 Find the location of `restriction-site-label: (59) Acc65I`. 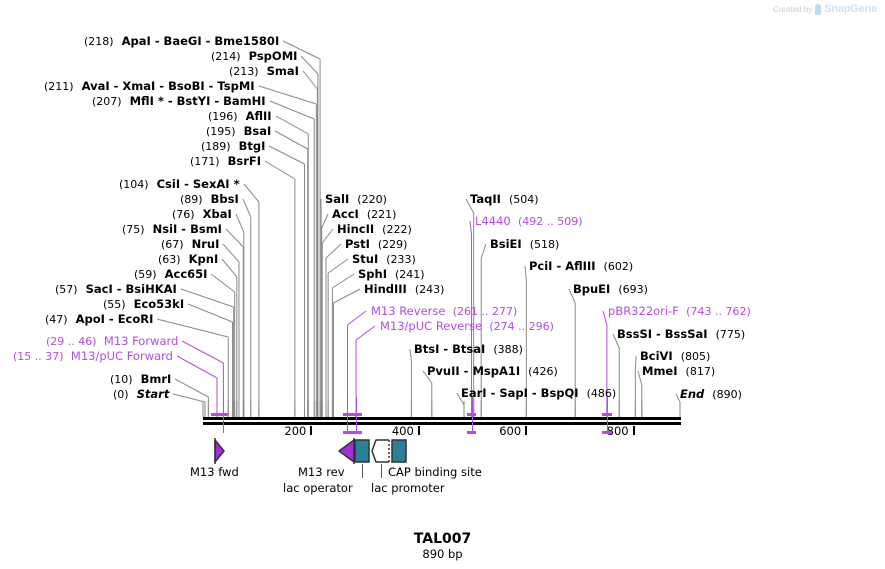

restriction-site-label: (59) Acc65I is located at coordinates (170, 274).